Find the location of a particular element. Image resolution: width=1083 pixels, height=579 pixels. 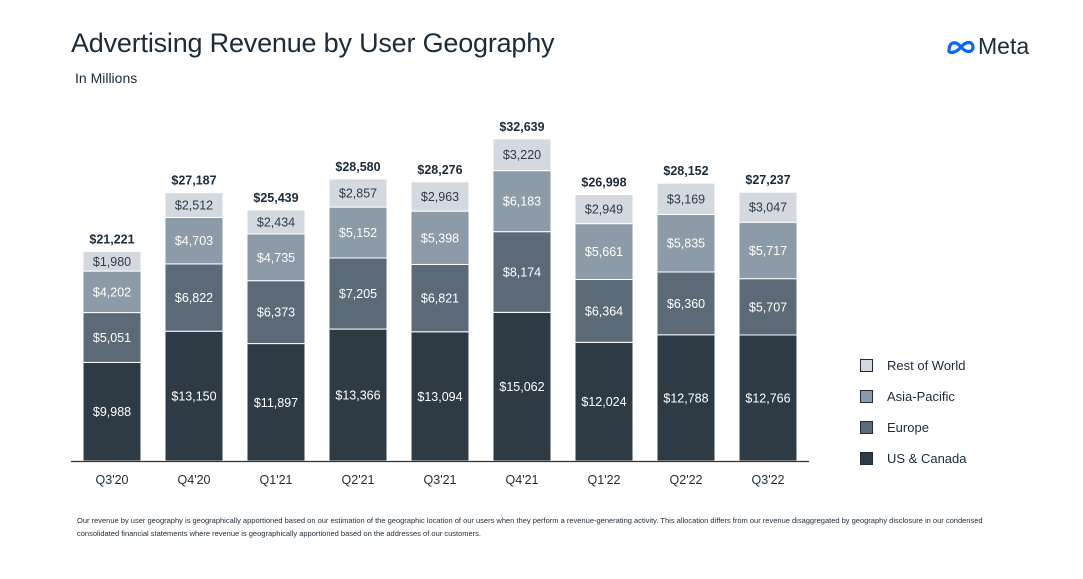

meta-infinity-icon is located at coordinates (961, 47).